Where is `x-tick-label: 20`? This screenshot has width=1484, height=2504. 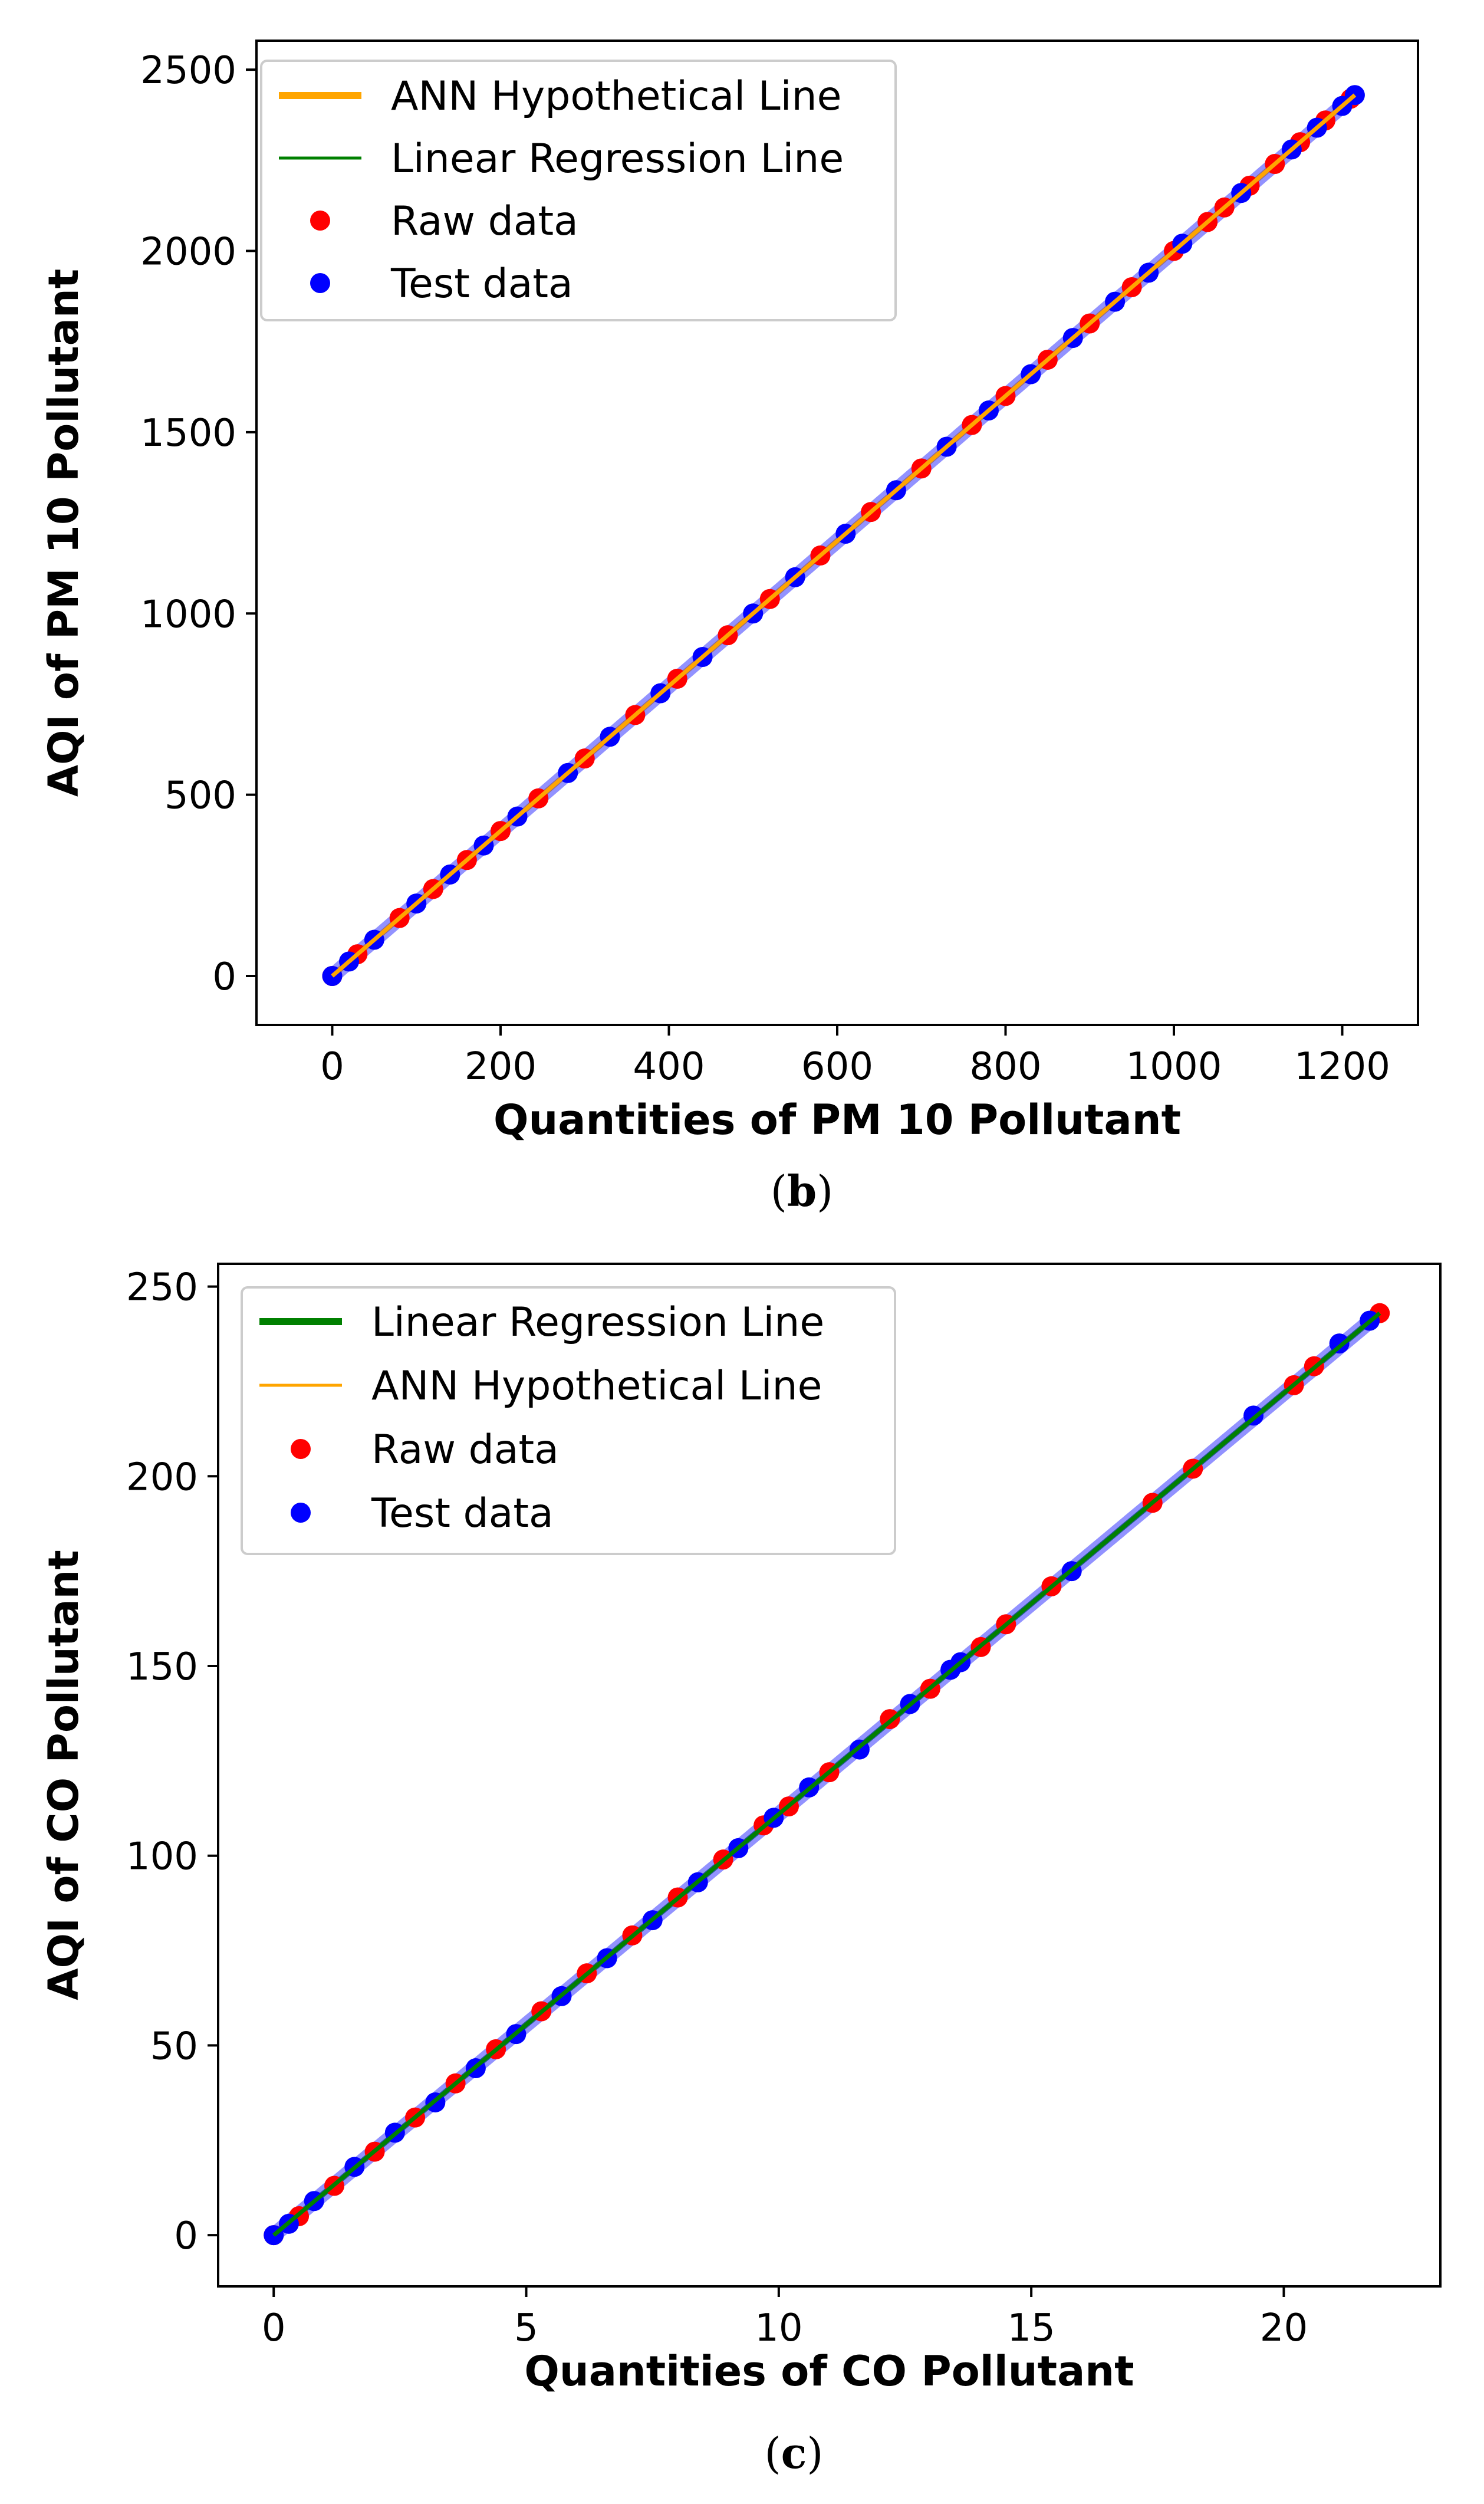 x-tick-label: 20 is located at coordinates (1284, 2328).